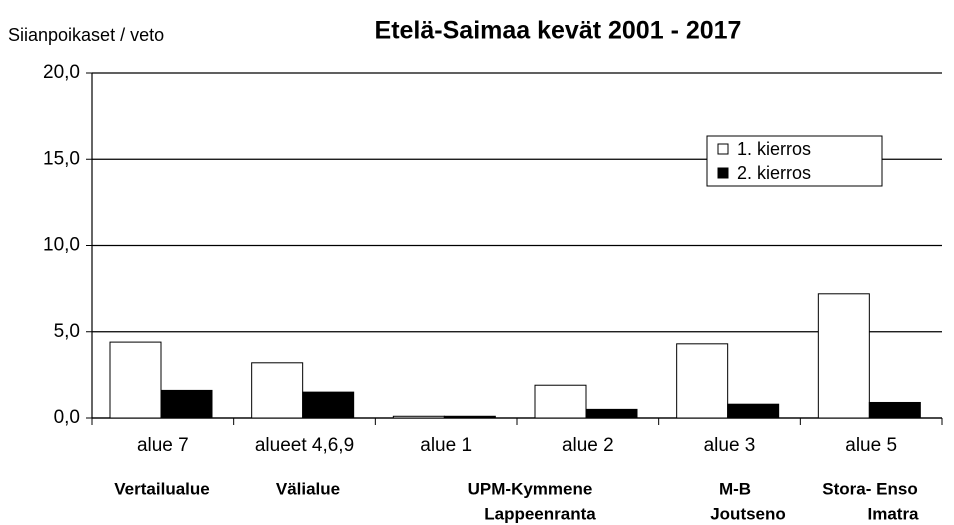 The width and height of the screenshot is (954, 525). I want to click on x-tick-label: alue 1, so click(446, 445).